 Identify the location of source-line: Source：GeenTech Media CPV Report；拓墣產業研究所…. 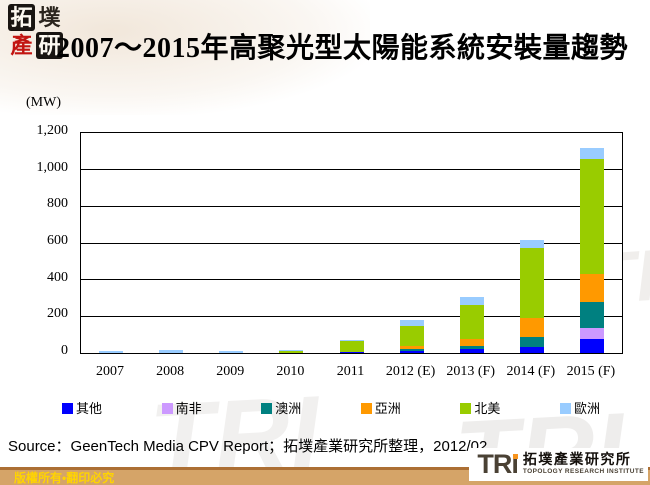
(248, 446).